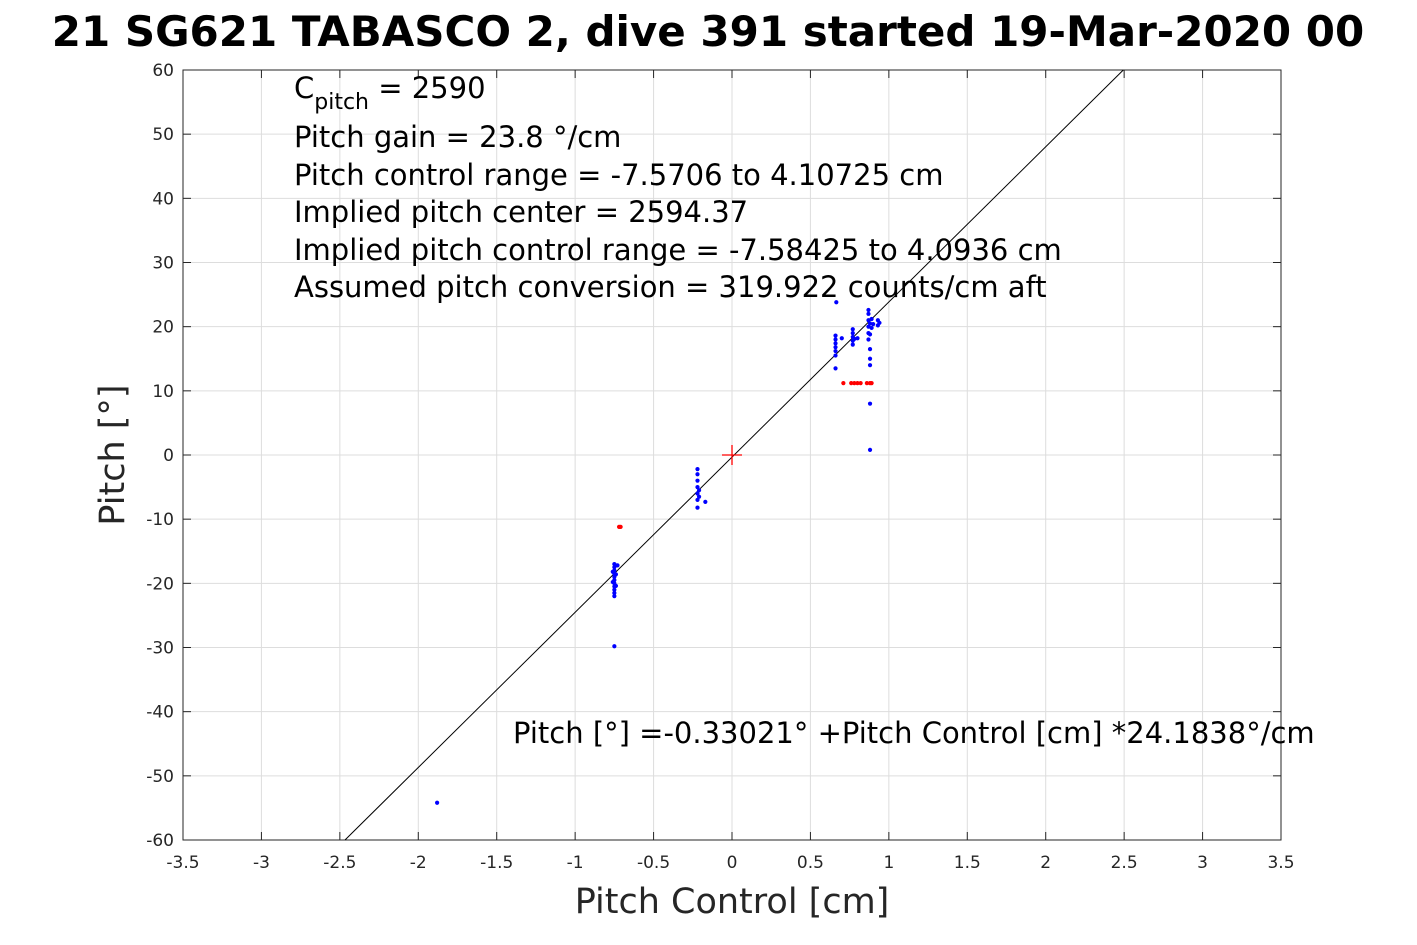 The width and height of the screenshot is (1417, 945). What do you see at coordinates (163, 199) in the screenshot?
I see `y-tick-label: 40` at bounding box center [163, 199].